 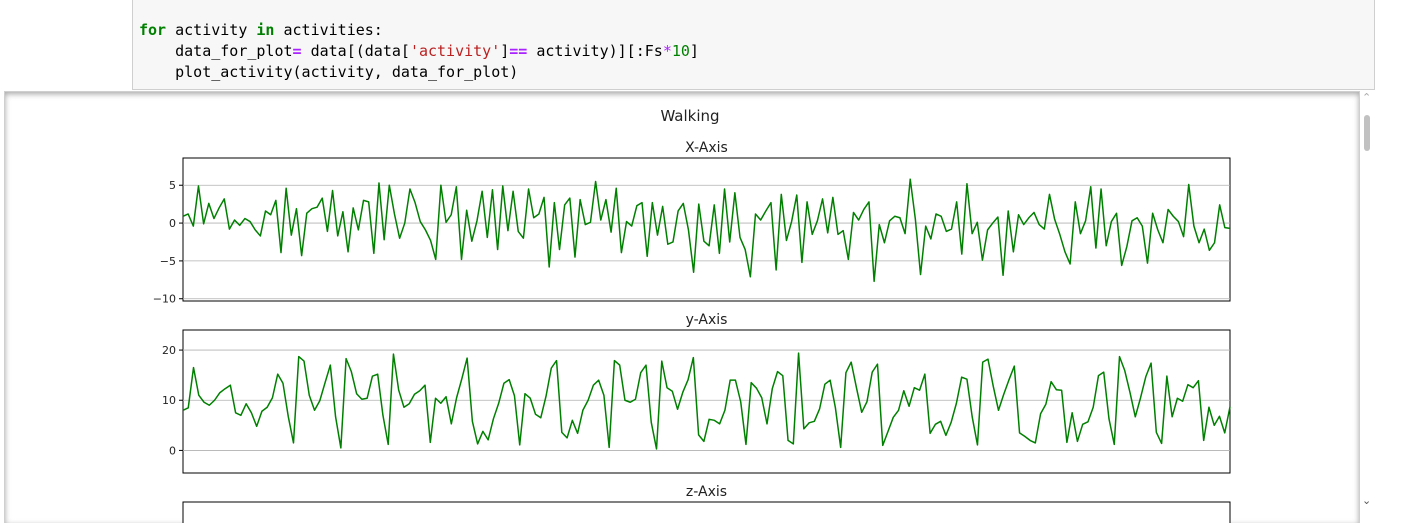 I want to click on code-token: data[(data[, so click(x=355, y=51).